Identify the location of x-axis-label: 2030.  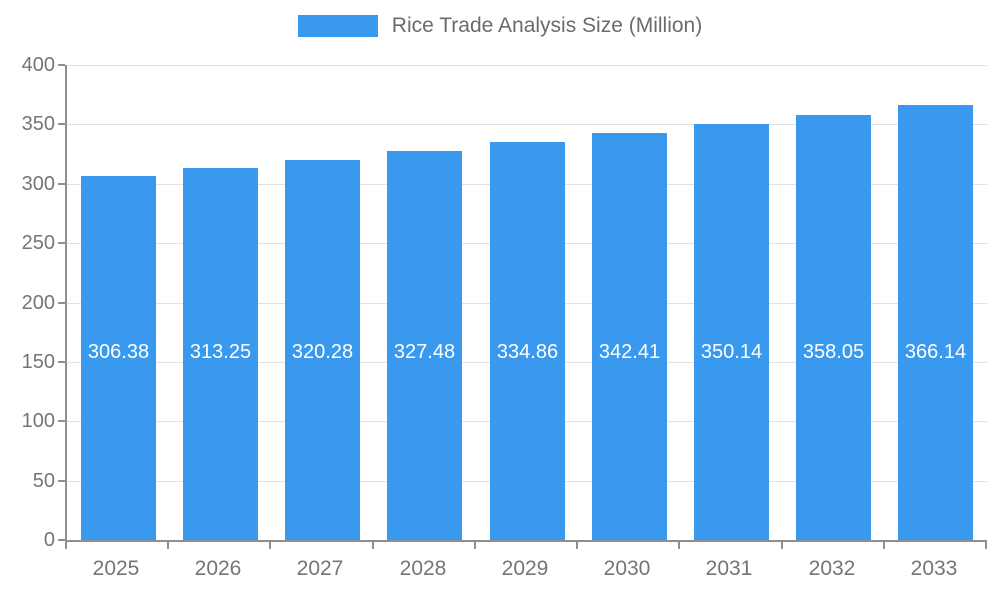
(627, 568).